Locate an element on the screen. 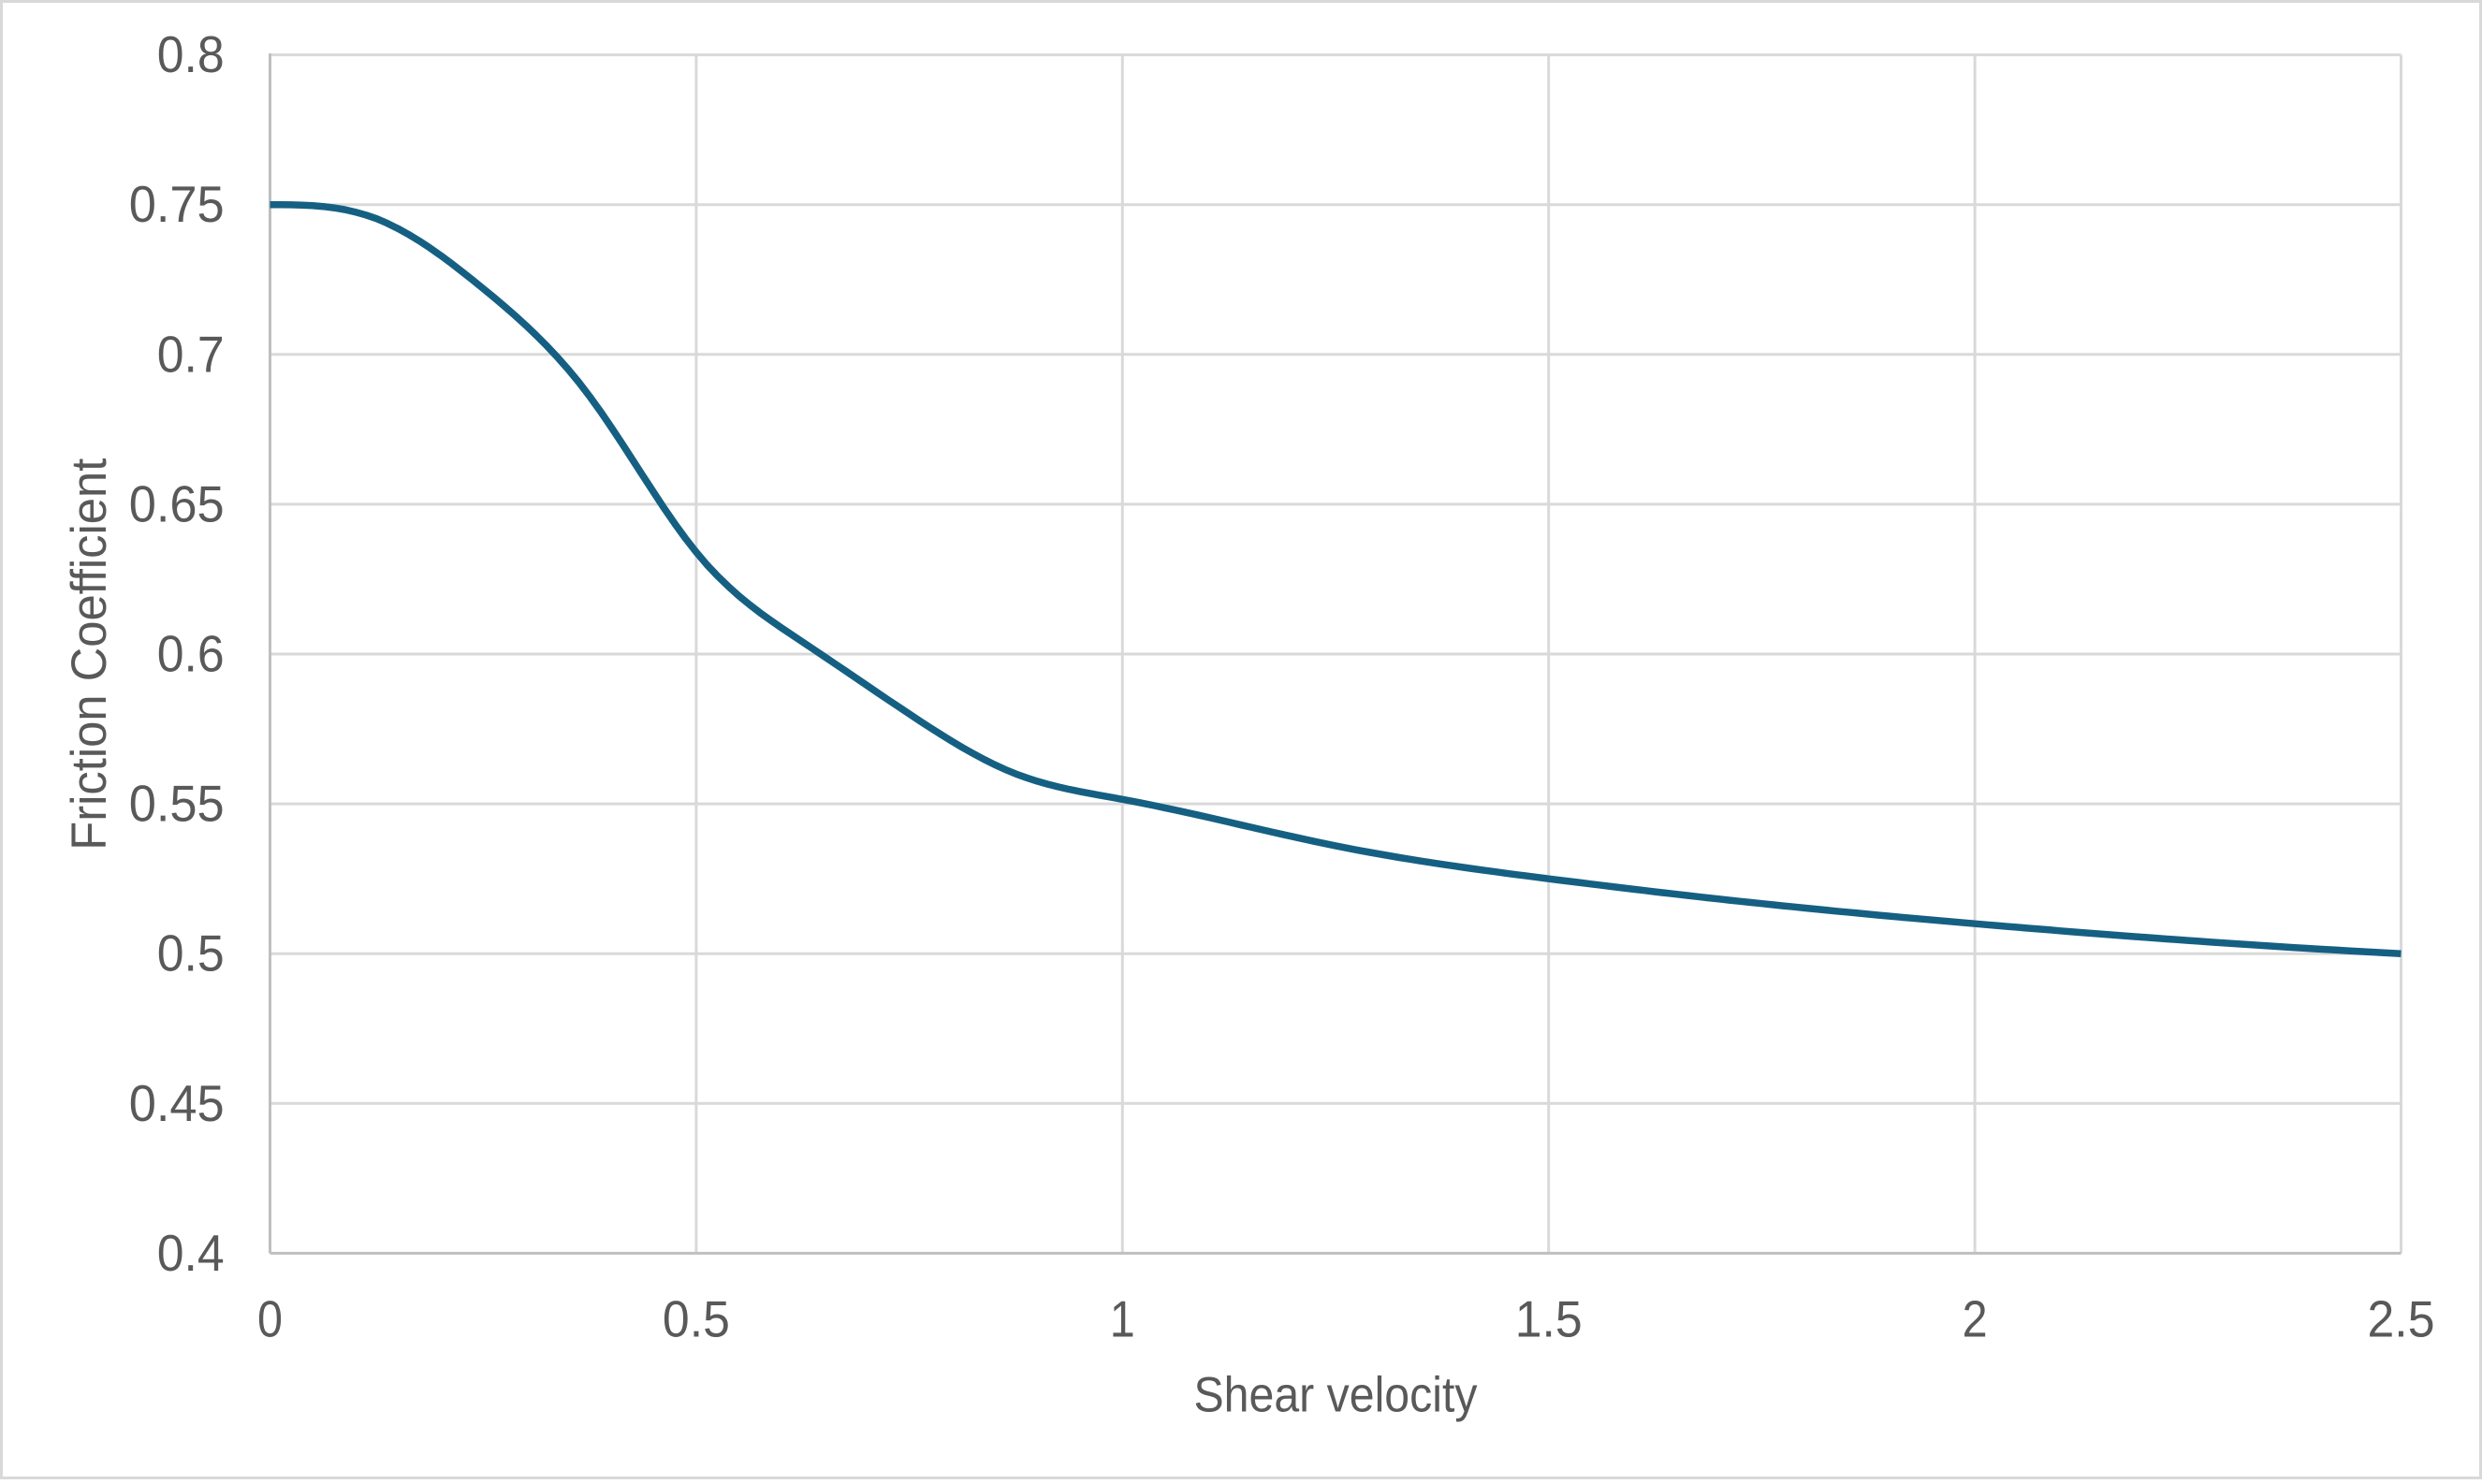 Image resolution: width=2482 pixels, height=1484 pixels. svg-text: 0.7 is located at coordinates (191, 354).